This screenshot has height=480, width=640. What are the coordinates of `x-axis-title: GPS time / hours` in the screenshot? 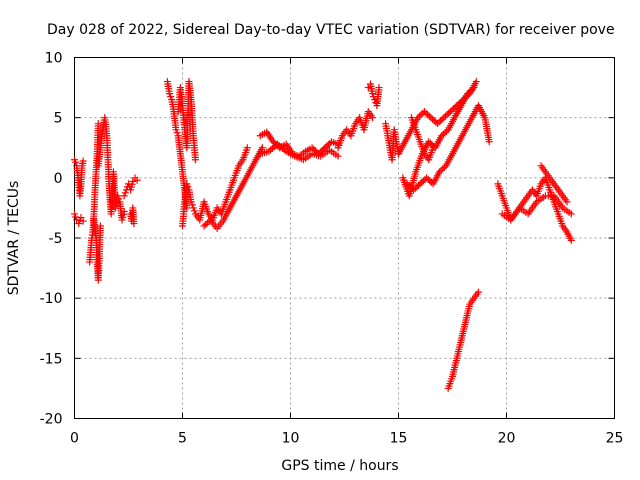 It's located at (339, 466).